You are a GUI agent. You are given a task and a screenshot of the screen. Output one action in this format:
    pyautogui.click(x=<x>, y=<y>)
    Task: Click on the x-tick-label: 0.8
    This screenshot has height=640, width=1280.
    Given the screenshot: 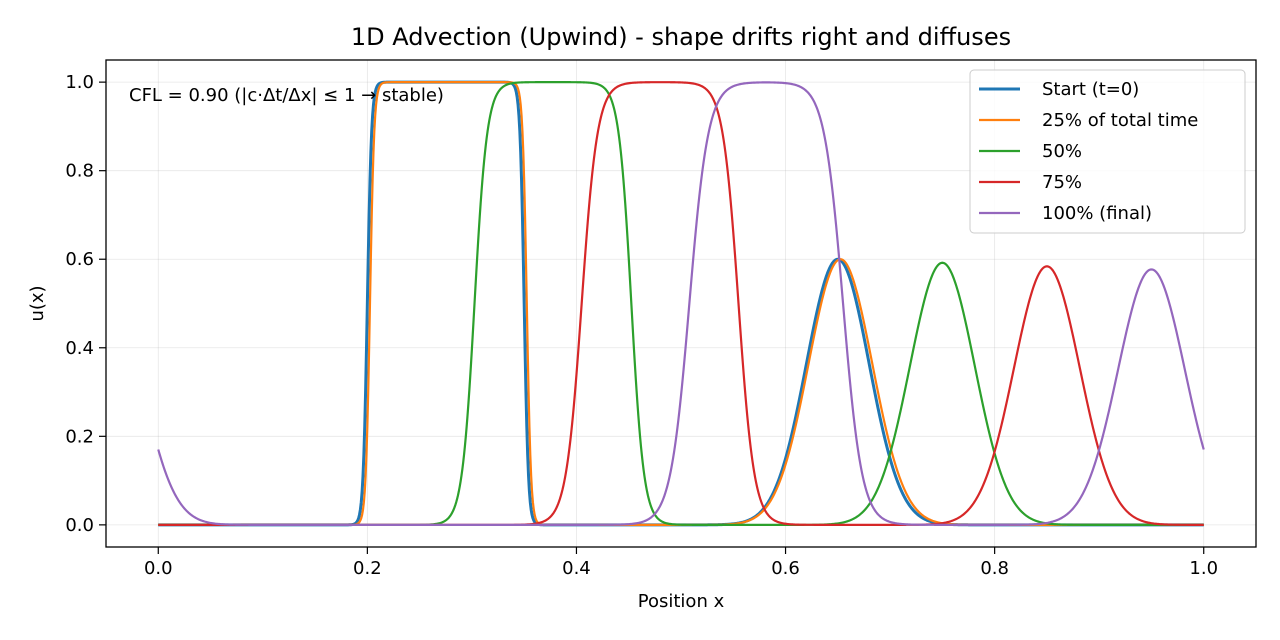 What is the action you would take?
    pyautogui.click(x=994, y=568)
    